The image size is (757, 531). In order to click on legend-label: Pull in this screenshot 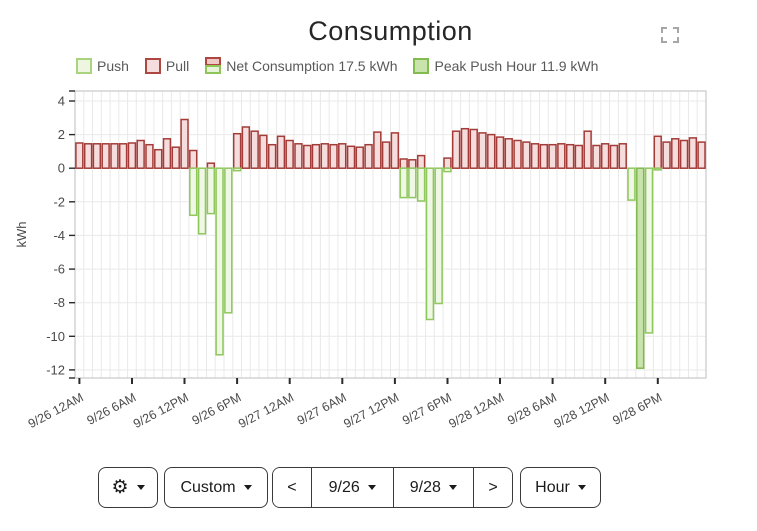, I will do `click(177, 65)`.